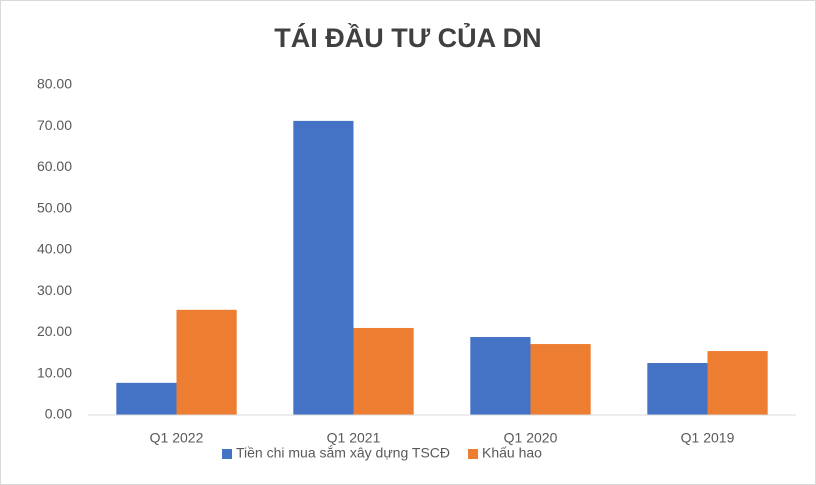 The image size is (816, 485). What do you see at coordinates (58, 414) in the screenshot?
I see `y-tick-label: 0.00` at bounding box center [58, 414].